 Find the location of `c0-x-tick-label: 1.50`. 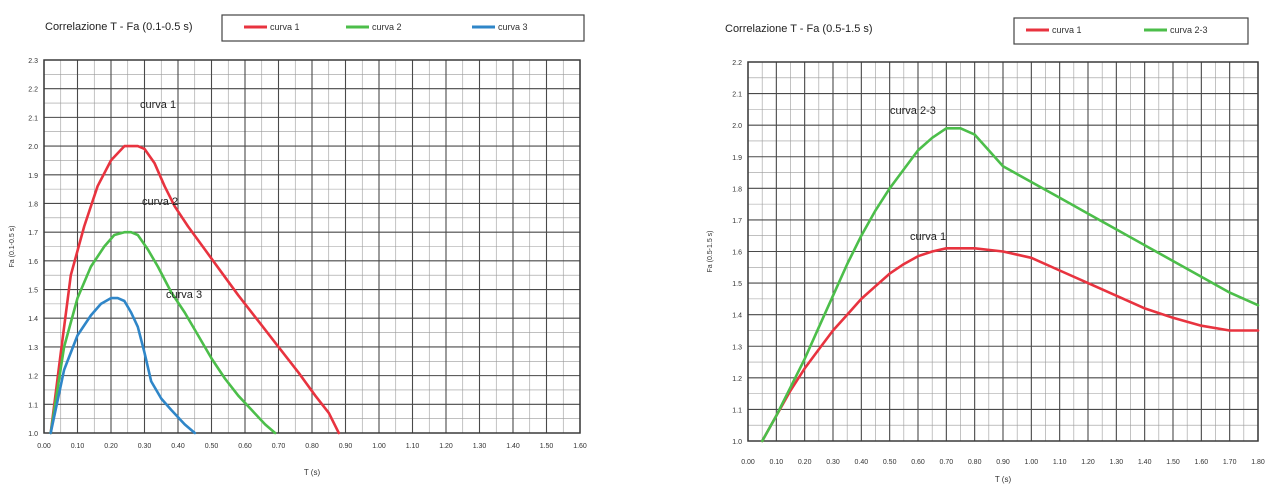

c0-x-tick-label: 1.50 is located at coordinates (547, 446).